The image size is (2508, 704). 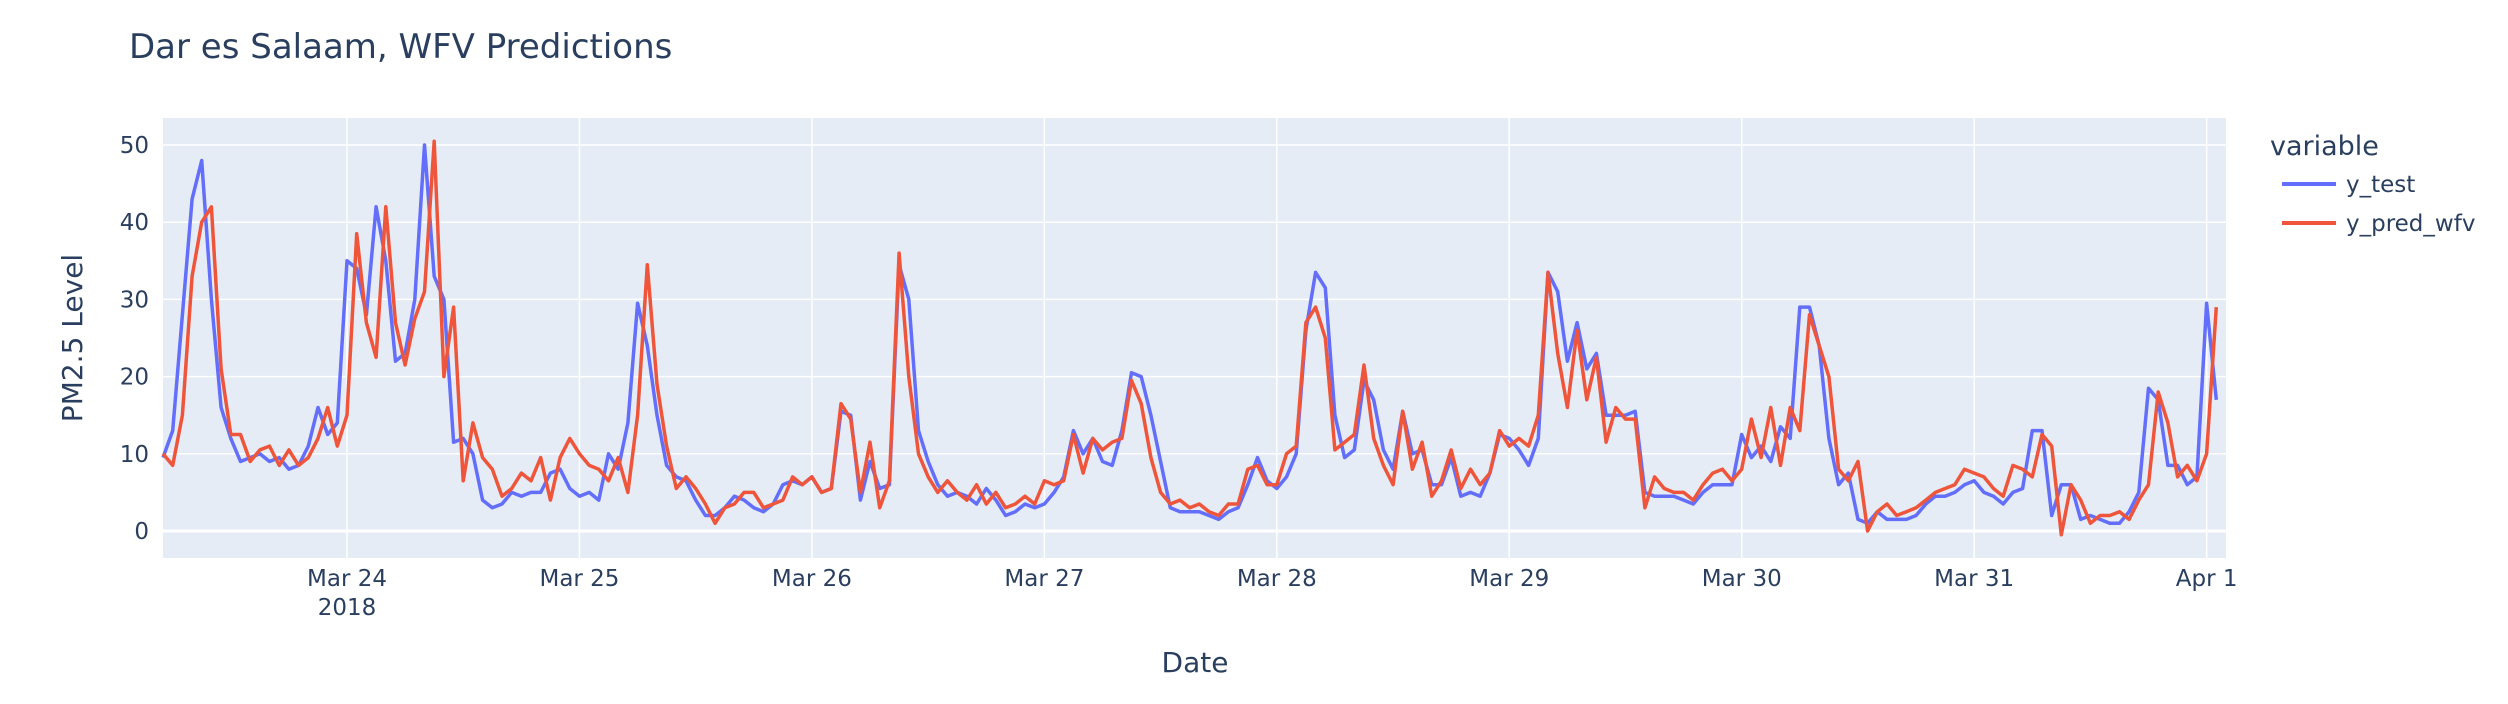 I want to click on x-axis-title: Date, so click(x=1195, y=662).